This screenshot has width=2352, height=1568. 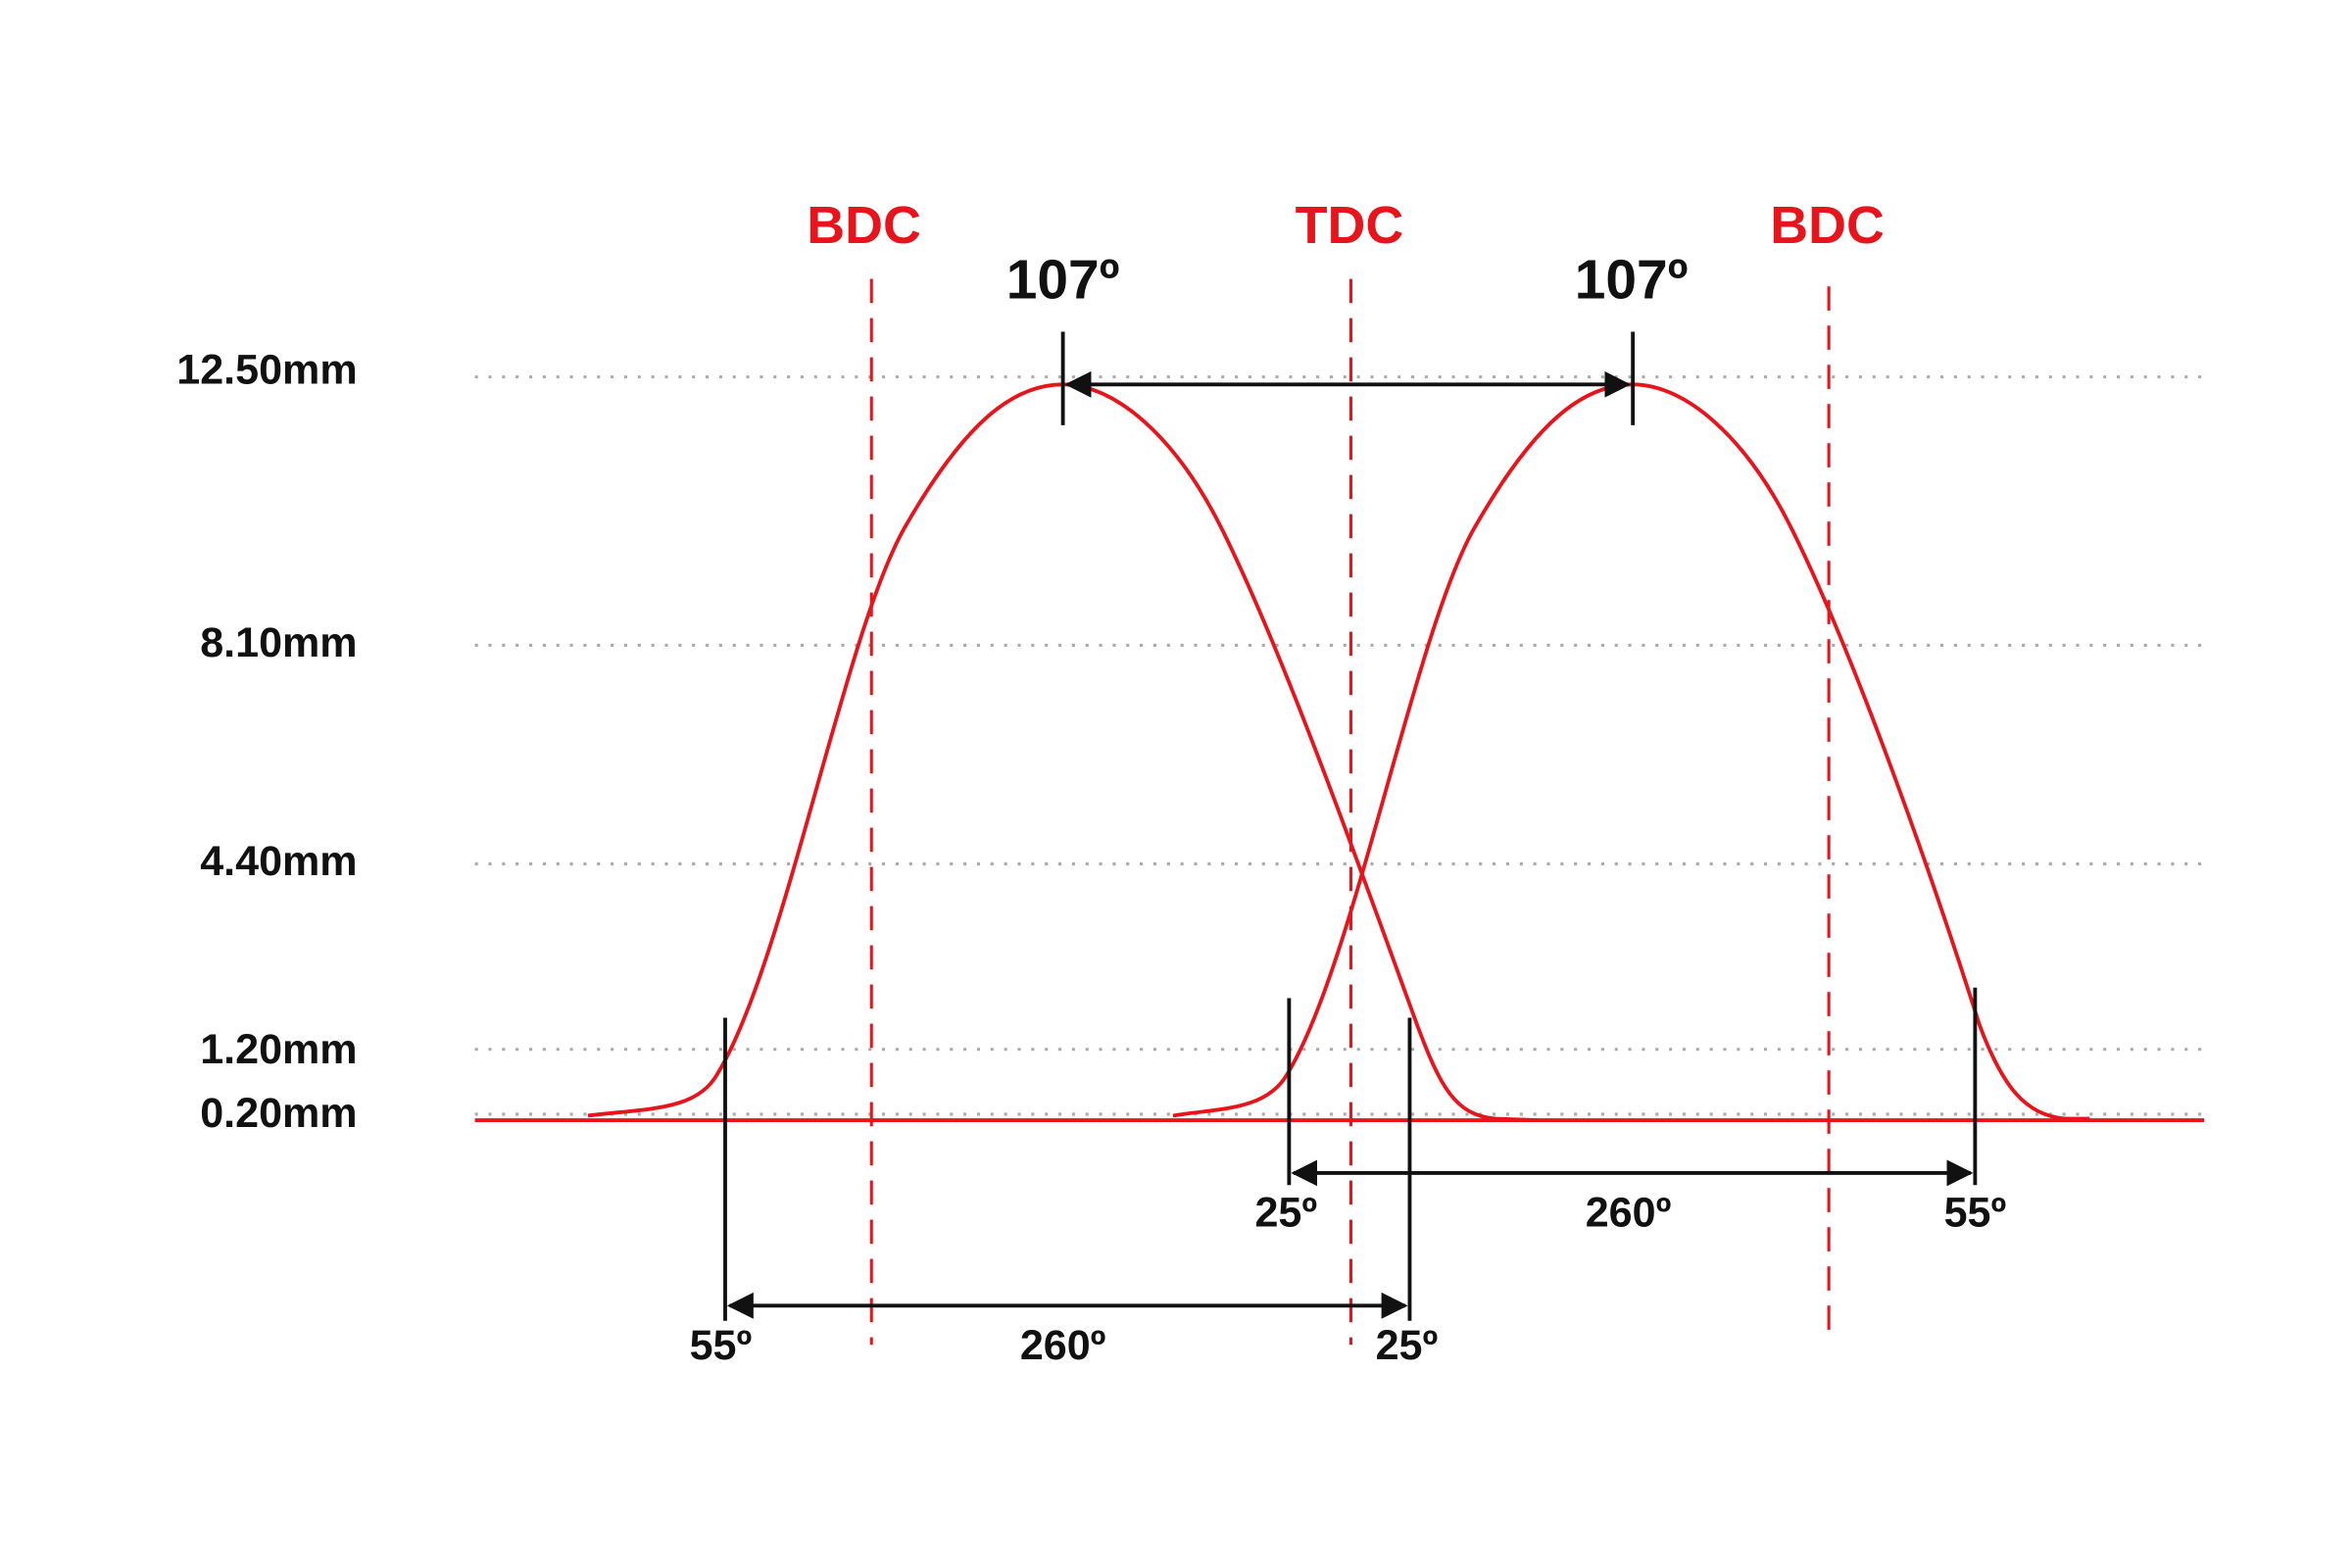 I want to click on lift-label: 12.50mm, so click(x=266, y=369).